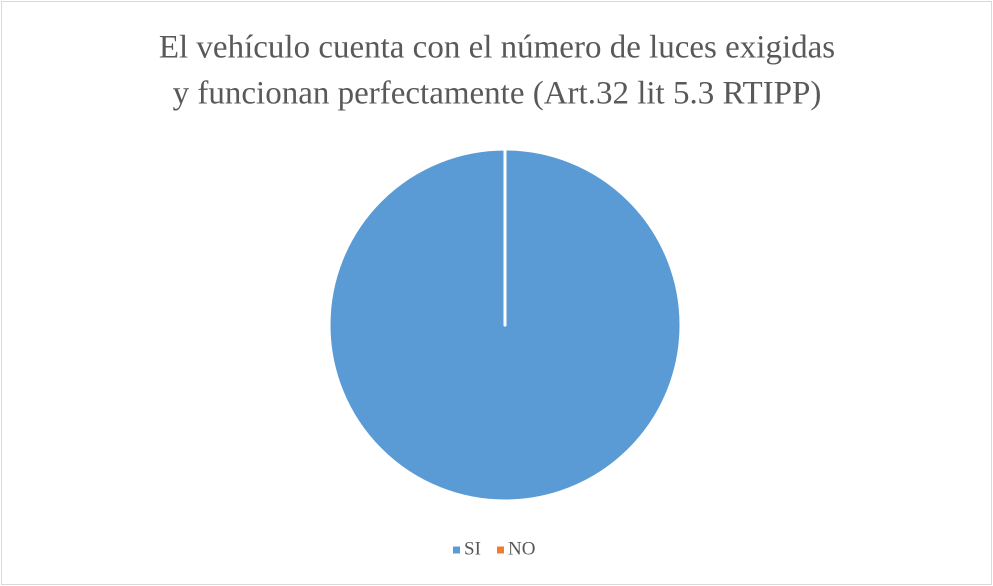 The width and height of the screenshot is (993, 586). I want to click on legend-label: SI, so click(472, 548).